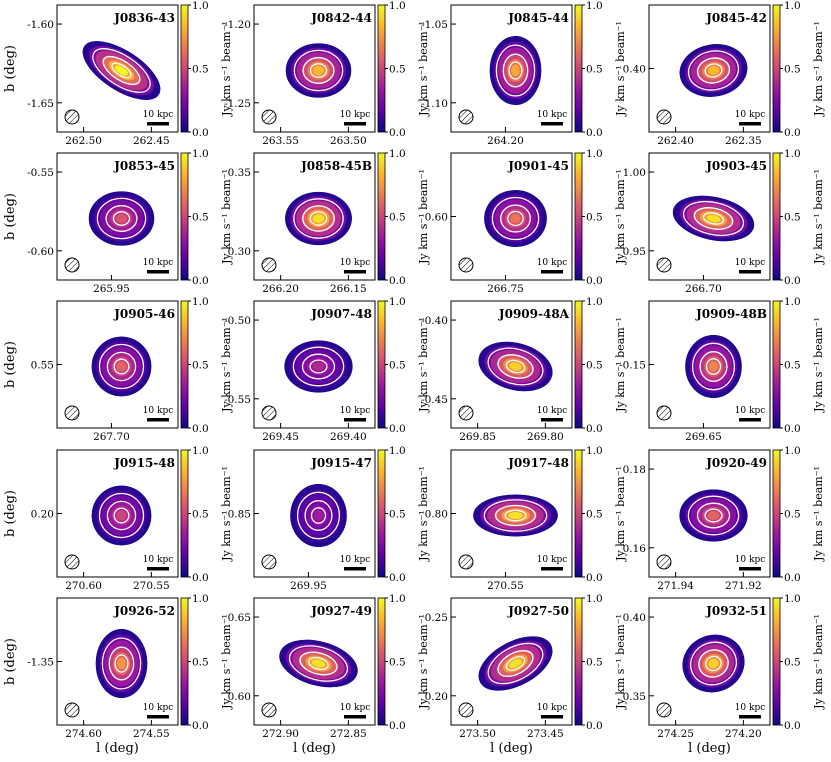 The image size is (831, 762). I want to click on y-tick-label: 1.00, so click(634, 173).